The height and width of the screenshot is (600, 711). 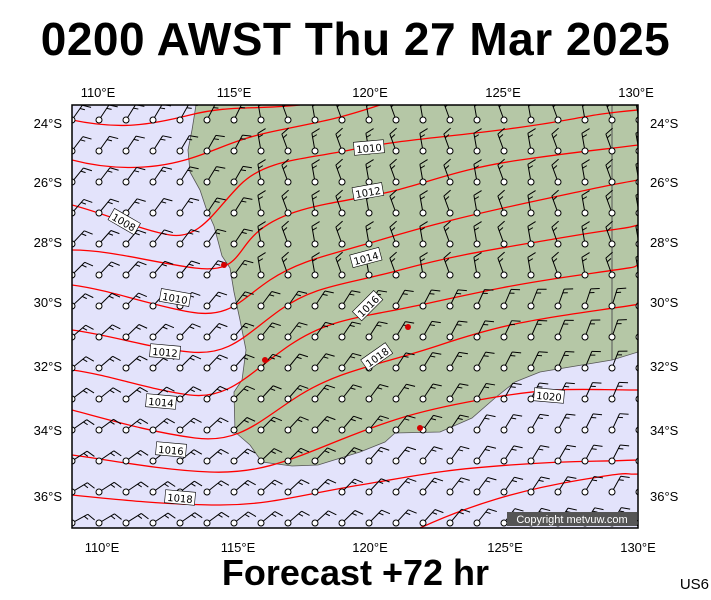 What do you see at coordinates (238, 547) in the screenshot?
I see `lon-label-bottom: 115°E` at bounding box center [238, 547].